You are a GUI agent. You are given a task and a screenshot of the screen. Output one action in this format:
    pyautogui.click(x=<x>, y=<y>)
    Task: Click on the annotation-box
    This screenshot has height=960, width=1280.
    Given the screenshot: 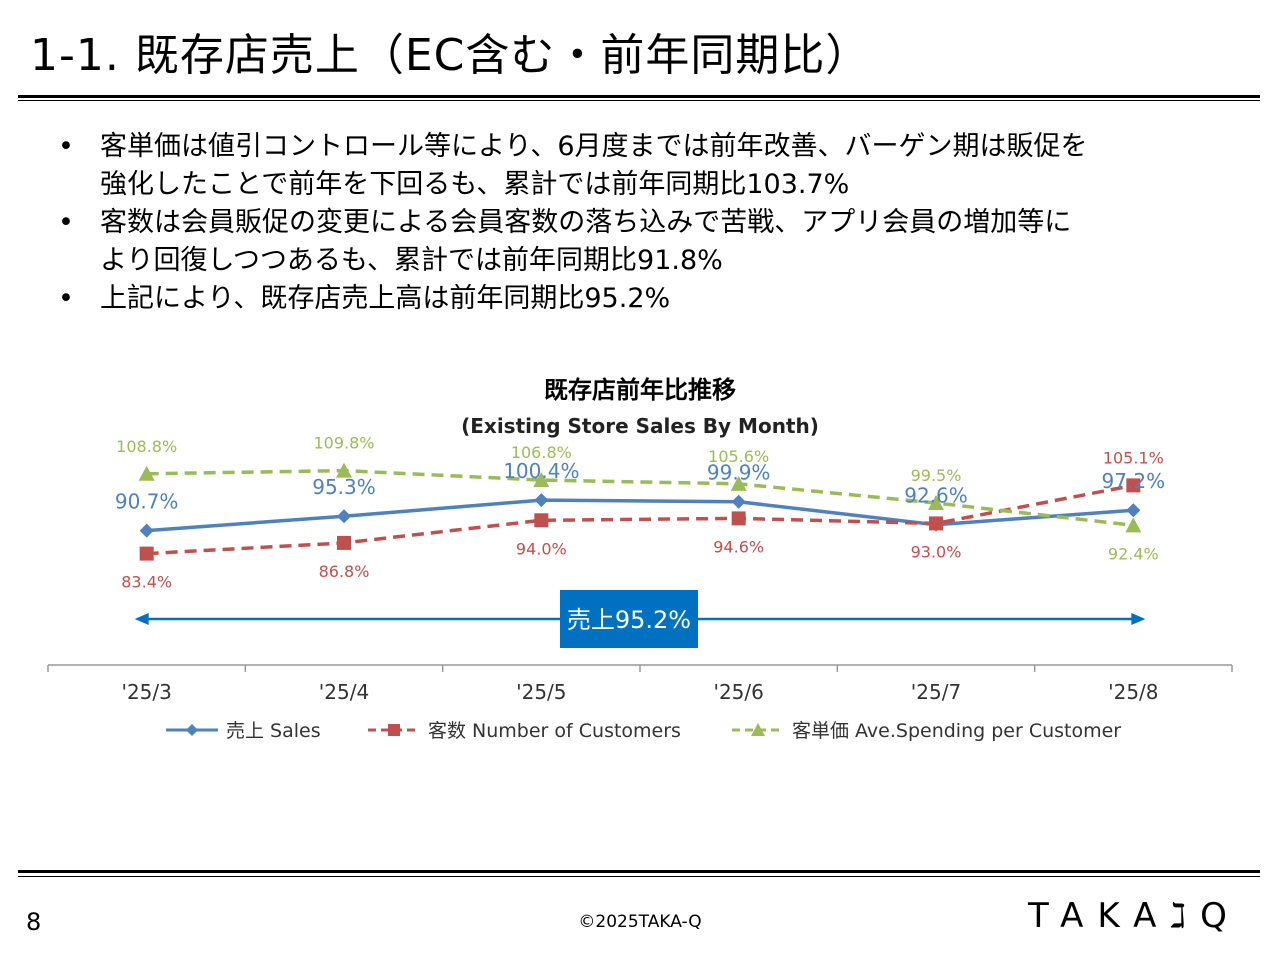 What is the action you would take?
    pyautogui.click(x=629, y=619)
    